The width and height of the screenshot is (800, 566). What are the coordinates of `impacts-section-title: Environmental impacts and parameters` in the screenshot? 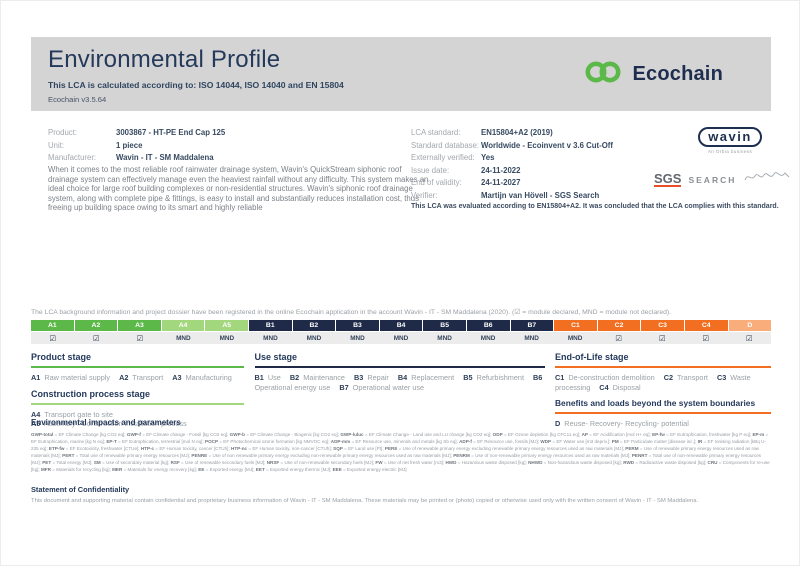 It's located at (106, 422).